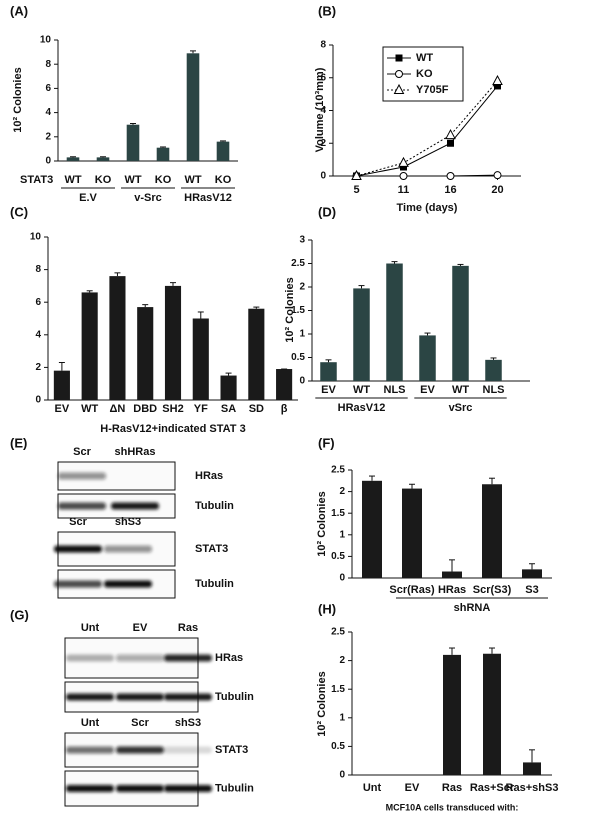 This screenshot has width=601, height=827. What do you see at coordinates (172, 409) in the screenshot?
I see `x-tick-label: SH2` at bounding box center [172, 409].